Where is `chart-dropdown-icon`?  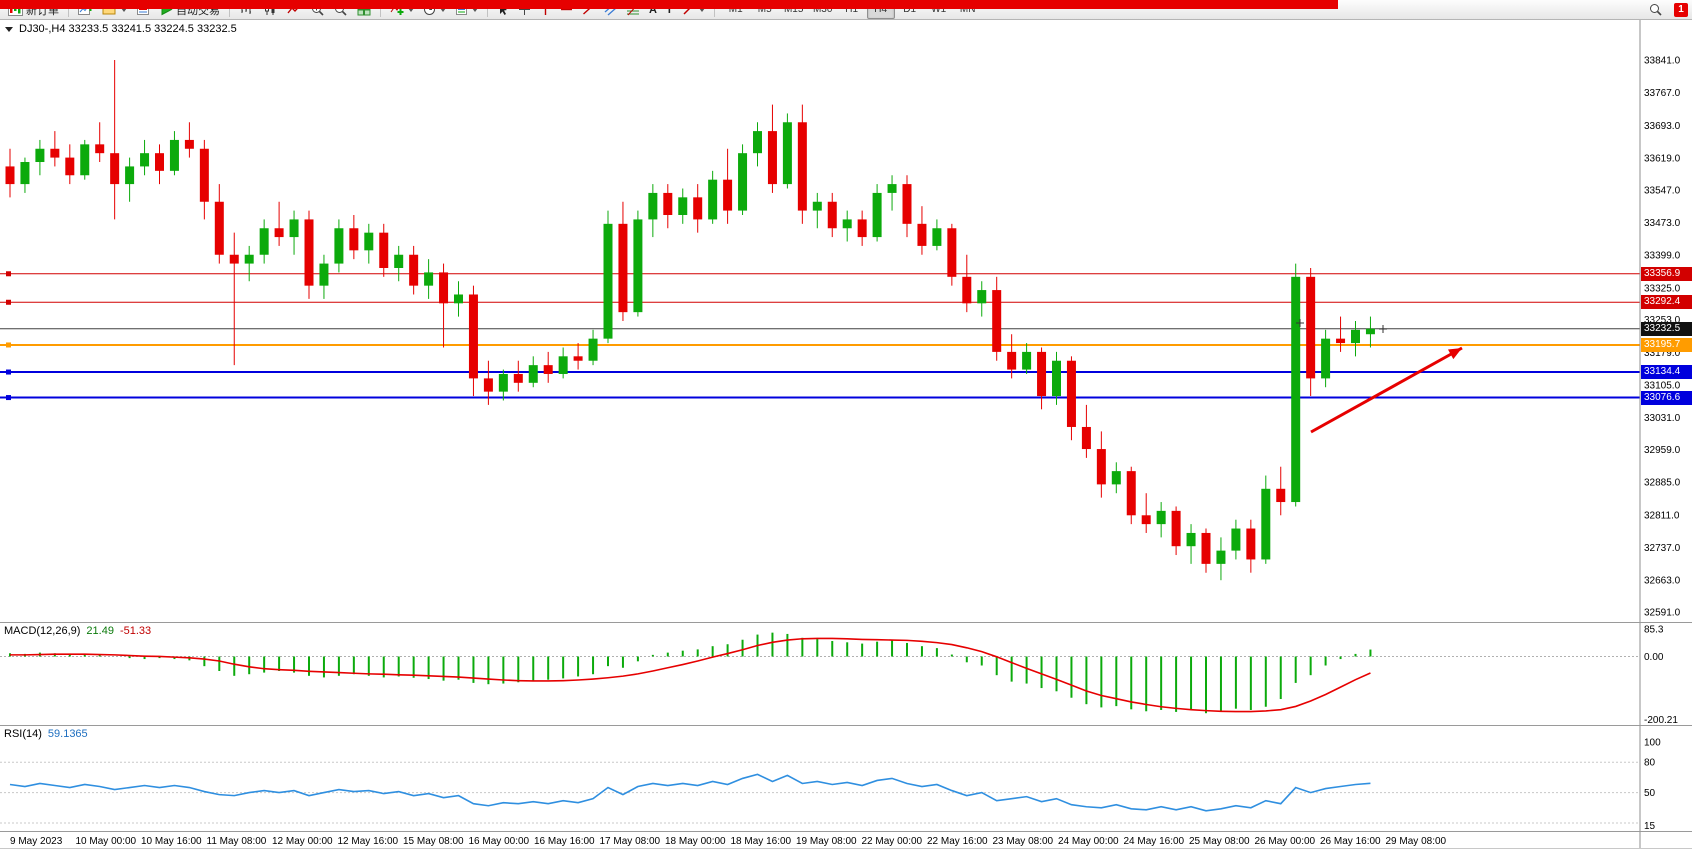 chart-dropdown-icon is located at coordinates (9, 29).